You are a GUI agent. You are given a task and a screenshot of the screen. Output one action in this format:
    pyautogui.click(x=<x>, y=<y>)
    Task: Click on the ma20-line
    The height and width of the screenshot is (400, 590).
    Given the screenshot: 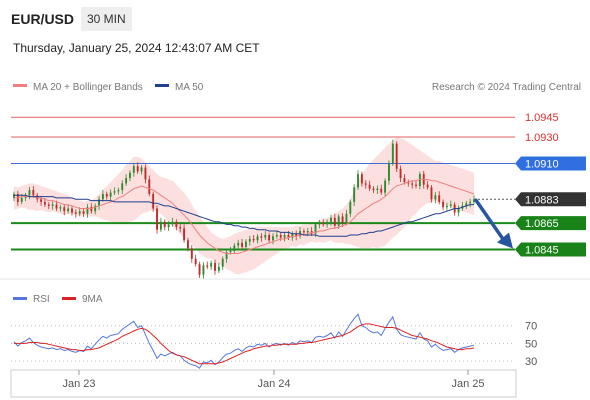 What is the action you would take?
    pyautogui.click(x=244, y=216)
    